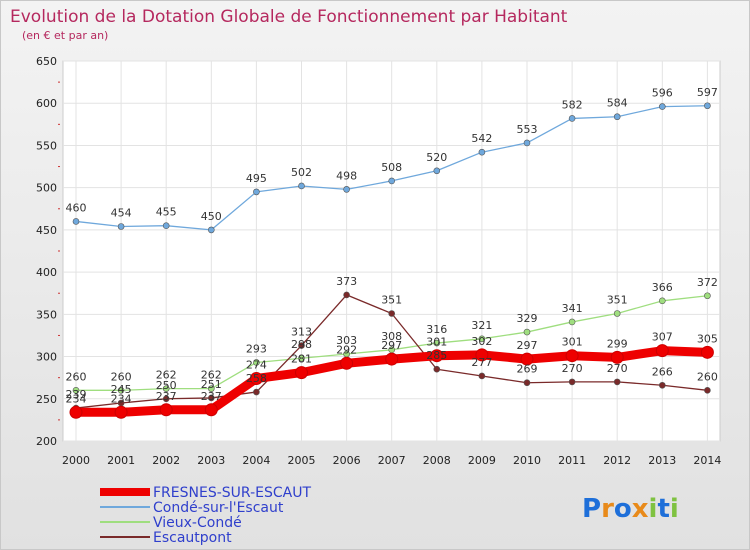 Image resolution: width=750 pixels, height=550 pixels. What do you see at coordinates (623, 509) in the screenshot?
I see `logo-letter: o` at bounding box center [623, 509].